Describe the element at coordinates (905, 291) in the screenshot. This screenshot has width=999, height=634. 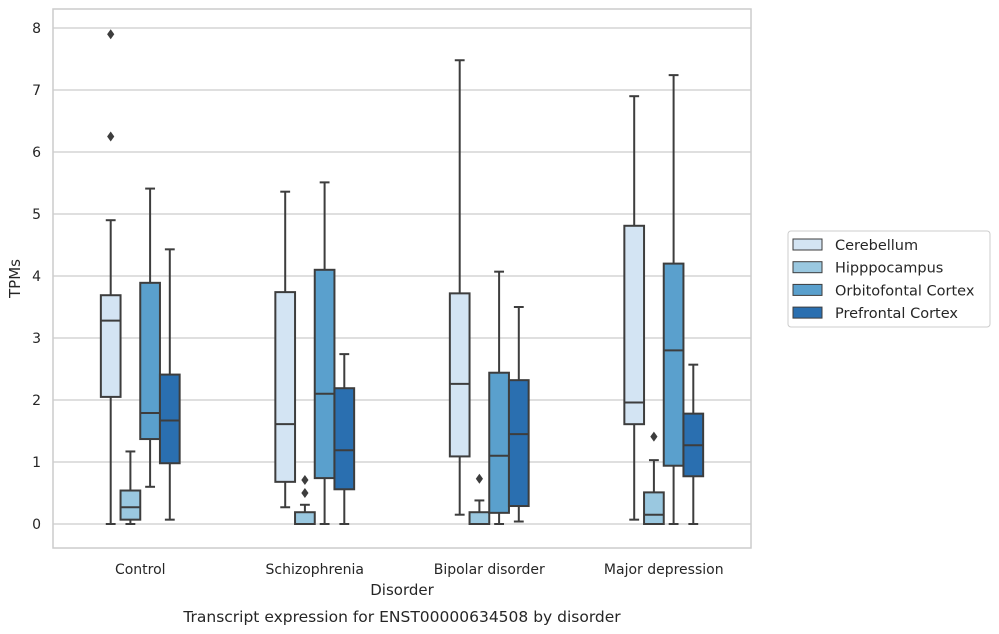
I see `legend-label: Orbitofontal Cortex` at that location.